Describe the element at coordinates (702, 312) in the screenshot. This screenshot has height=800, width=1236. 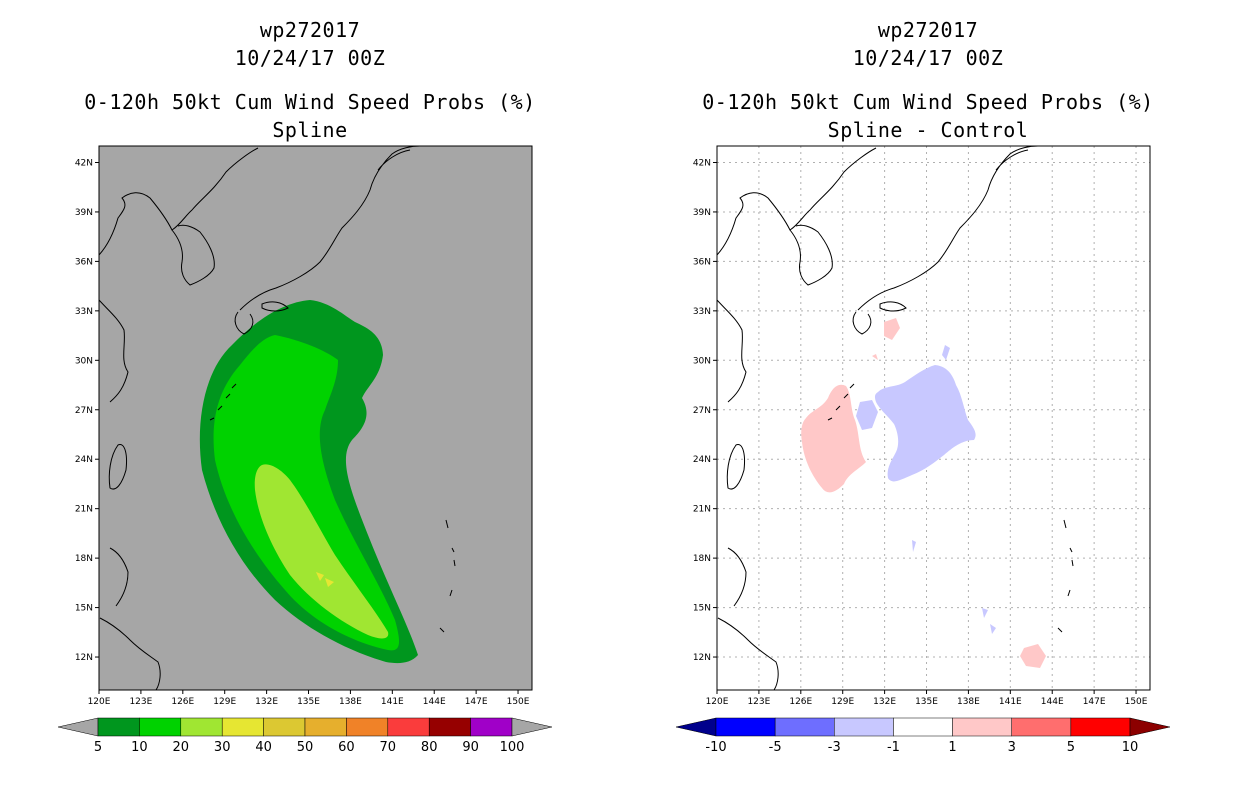
I see `y-tick-label: 33N` at that location.